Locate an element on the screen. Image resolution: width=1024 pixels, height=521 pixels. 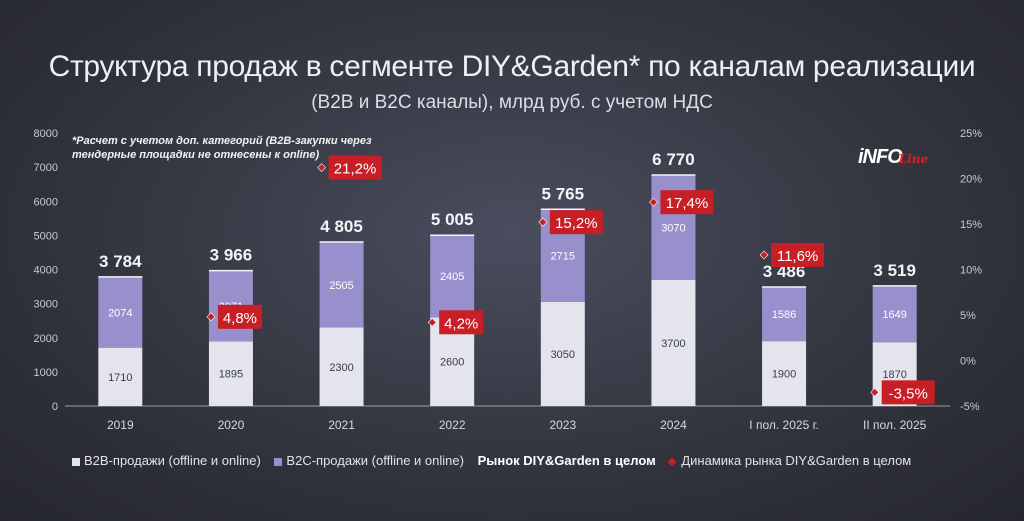
total-value-label: 4 805 is located at coordinates (341, 226).